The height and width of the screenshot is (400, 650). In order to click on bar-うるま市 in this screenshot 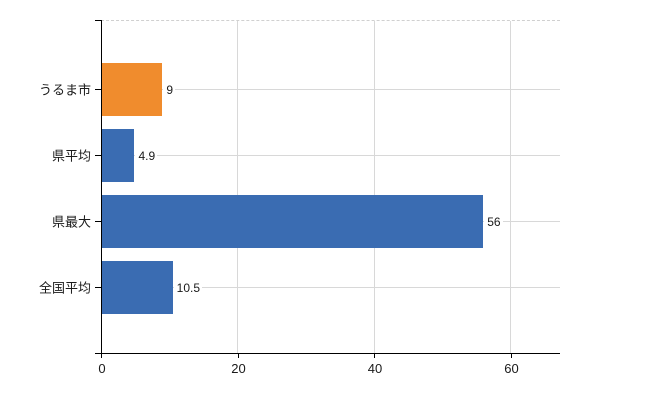, I will do `click(132, 89)`.